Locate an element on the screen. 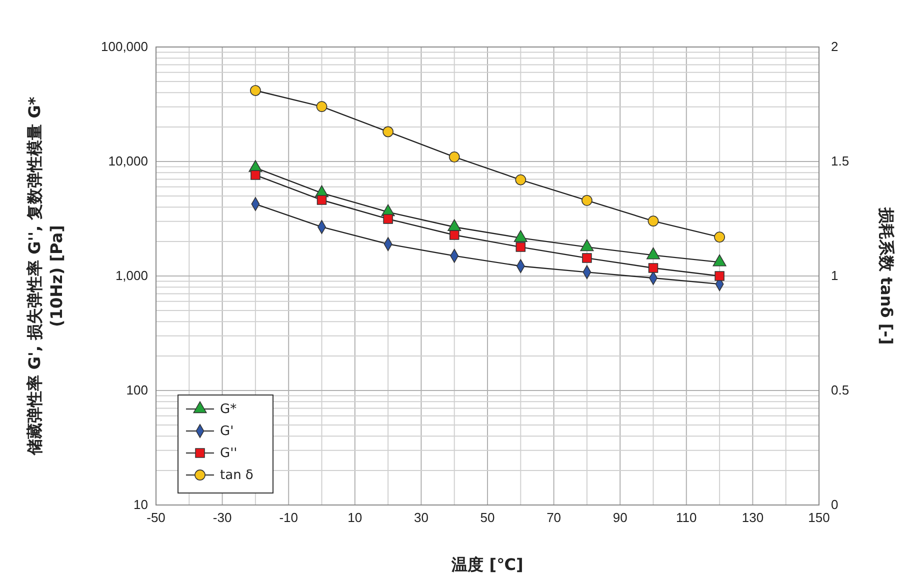 The width and height of the screenshot is (900, 588). x-tick-label: -10 is located at coordinates (288, 518).